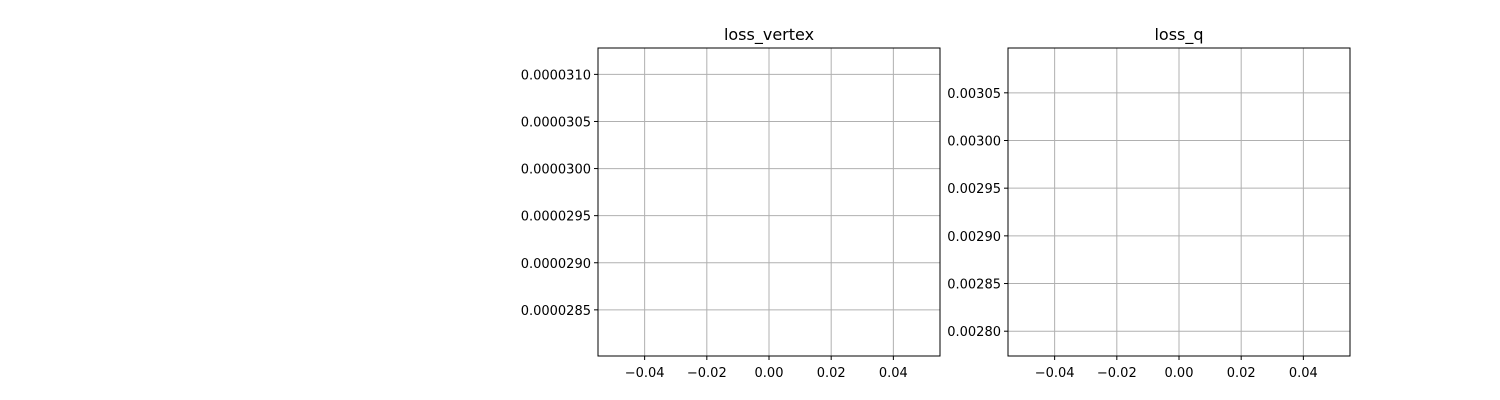 The image size is (1500, 400). I want to click on chart-title: loss_vertex, so click(769, 35).